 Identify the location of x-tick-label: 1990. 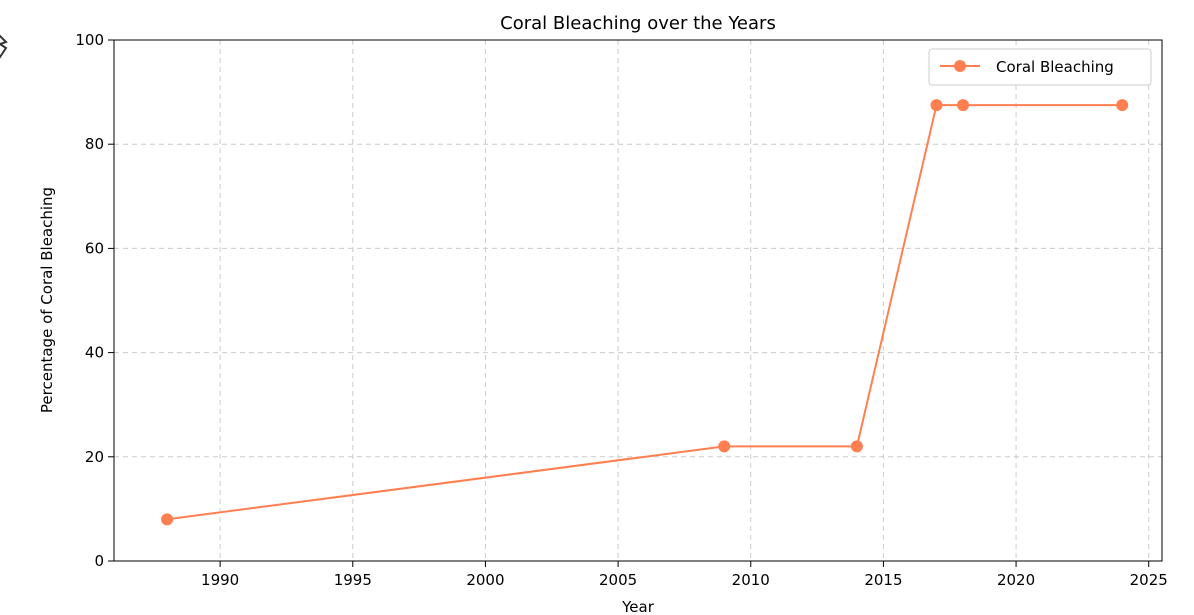
(220, 580).